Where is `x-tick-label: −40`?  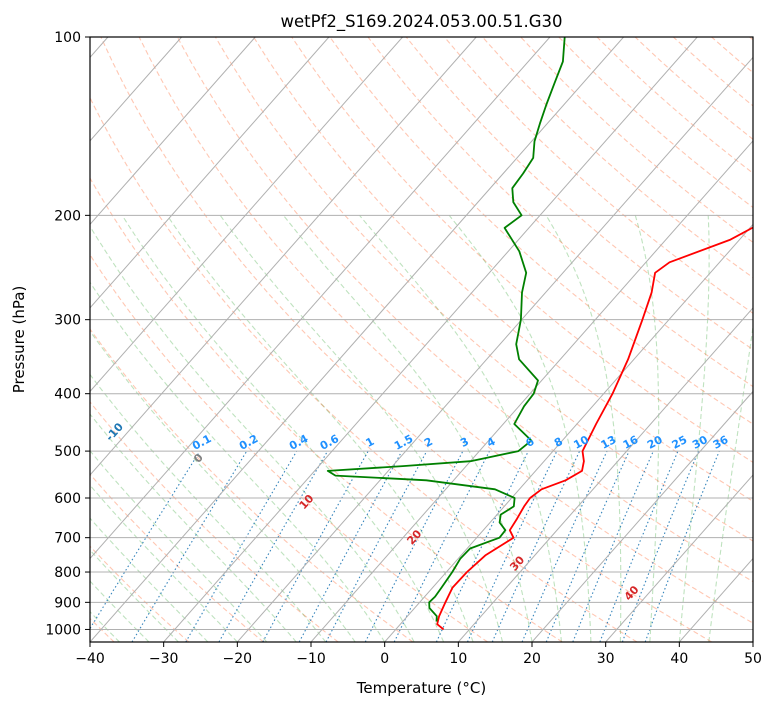 x-tick-label: −40 is located at coordinates (90, 659).